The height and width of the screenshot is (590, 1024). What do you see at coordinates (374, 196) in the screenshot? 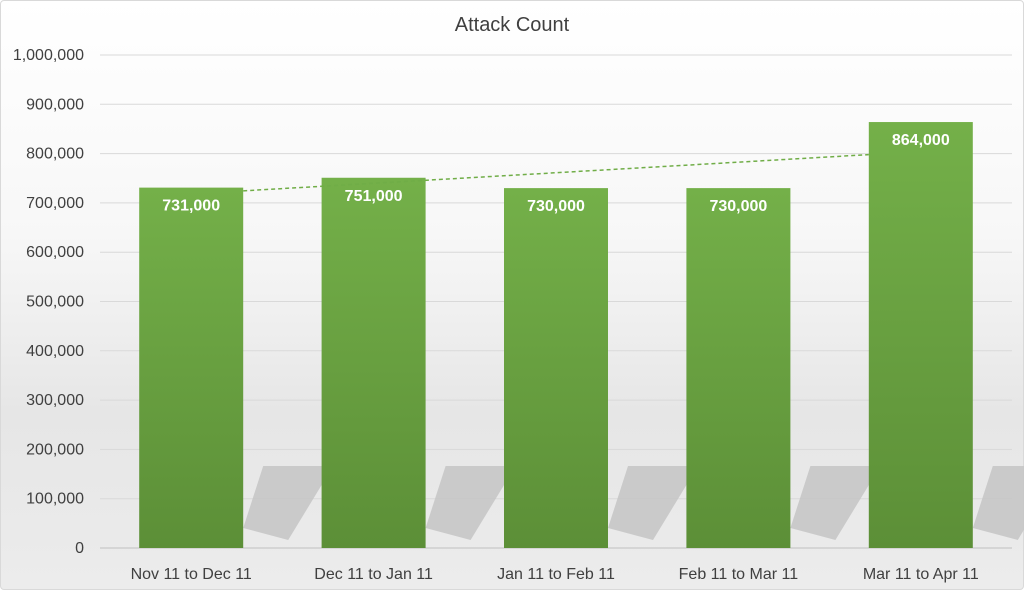
I see `data-label: 751,000` at bounding box center [374, 196].